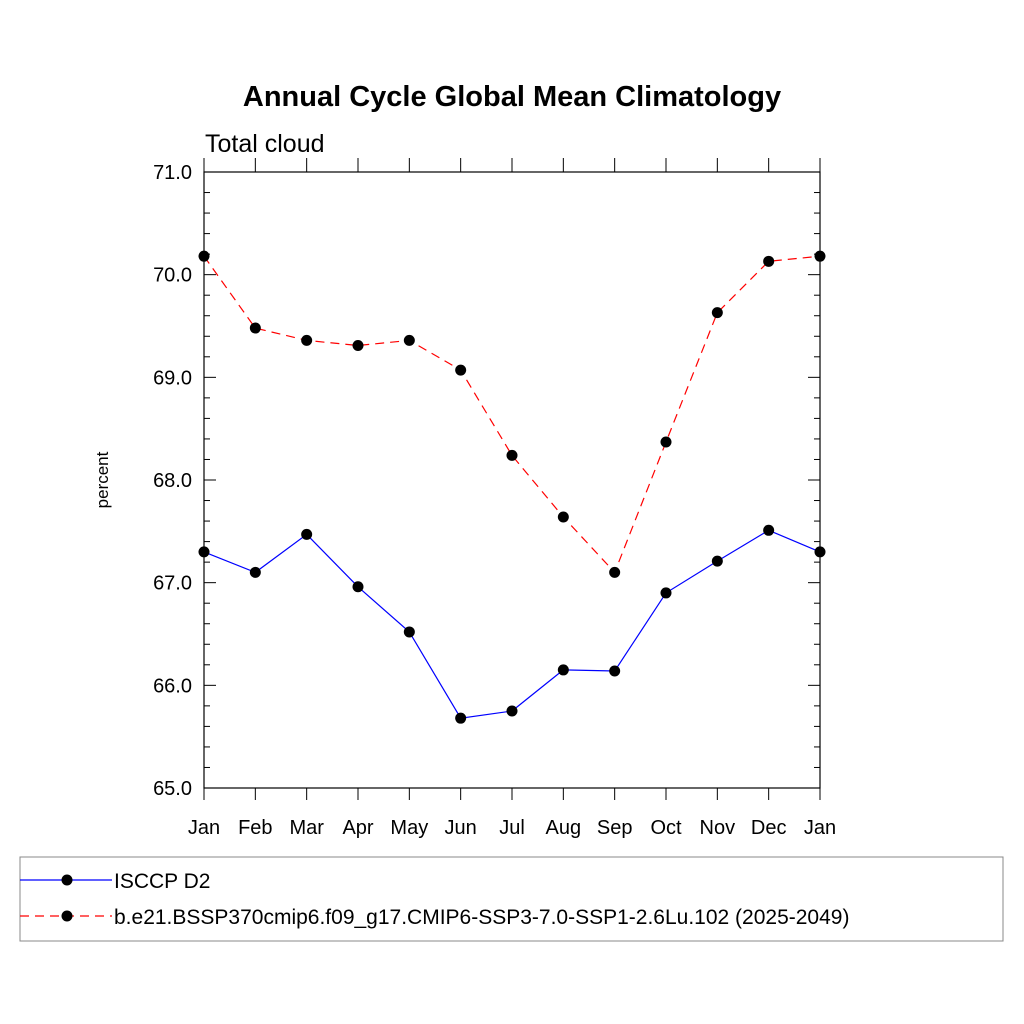  I want to click on x-tick-labels: Jan Feb Mar Apr May Jun Jul Aug Sep Oct Nov Dec Jan, so click(512, 828).